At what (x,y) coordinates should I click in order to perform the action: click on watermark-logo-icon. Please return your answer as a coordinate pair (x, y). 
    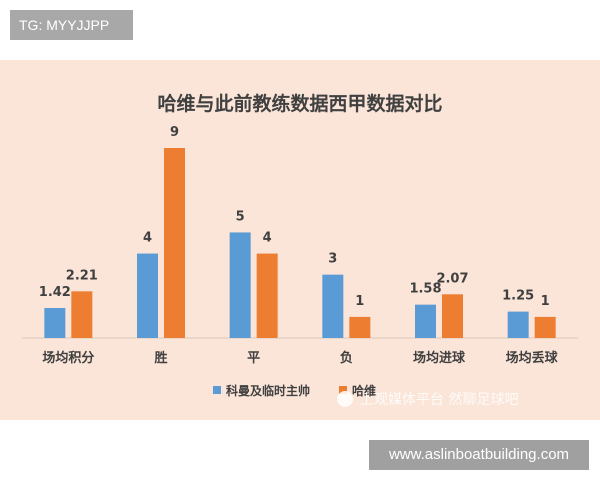
    Looking at the image, I should click on (345, 399).